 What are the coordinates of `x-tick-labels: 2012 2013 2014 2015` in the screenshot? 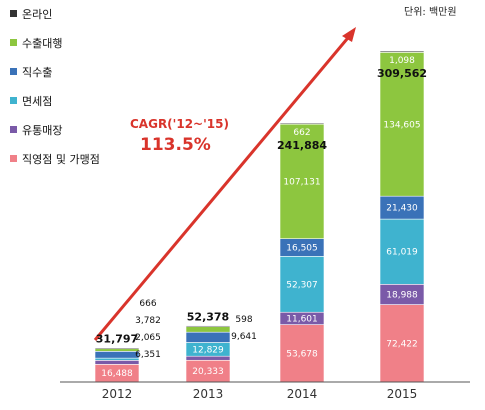 It's located at (260, 394).